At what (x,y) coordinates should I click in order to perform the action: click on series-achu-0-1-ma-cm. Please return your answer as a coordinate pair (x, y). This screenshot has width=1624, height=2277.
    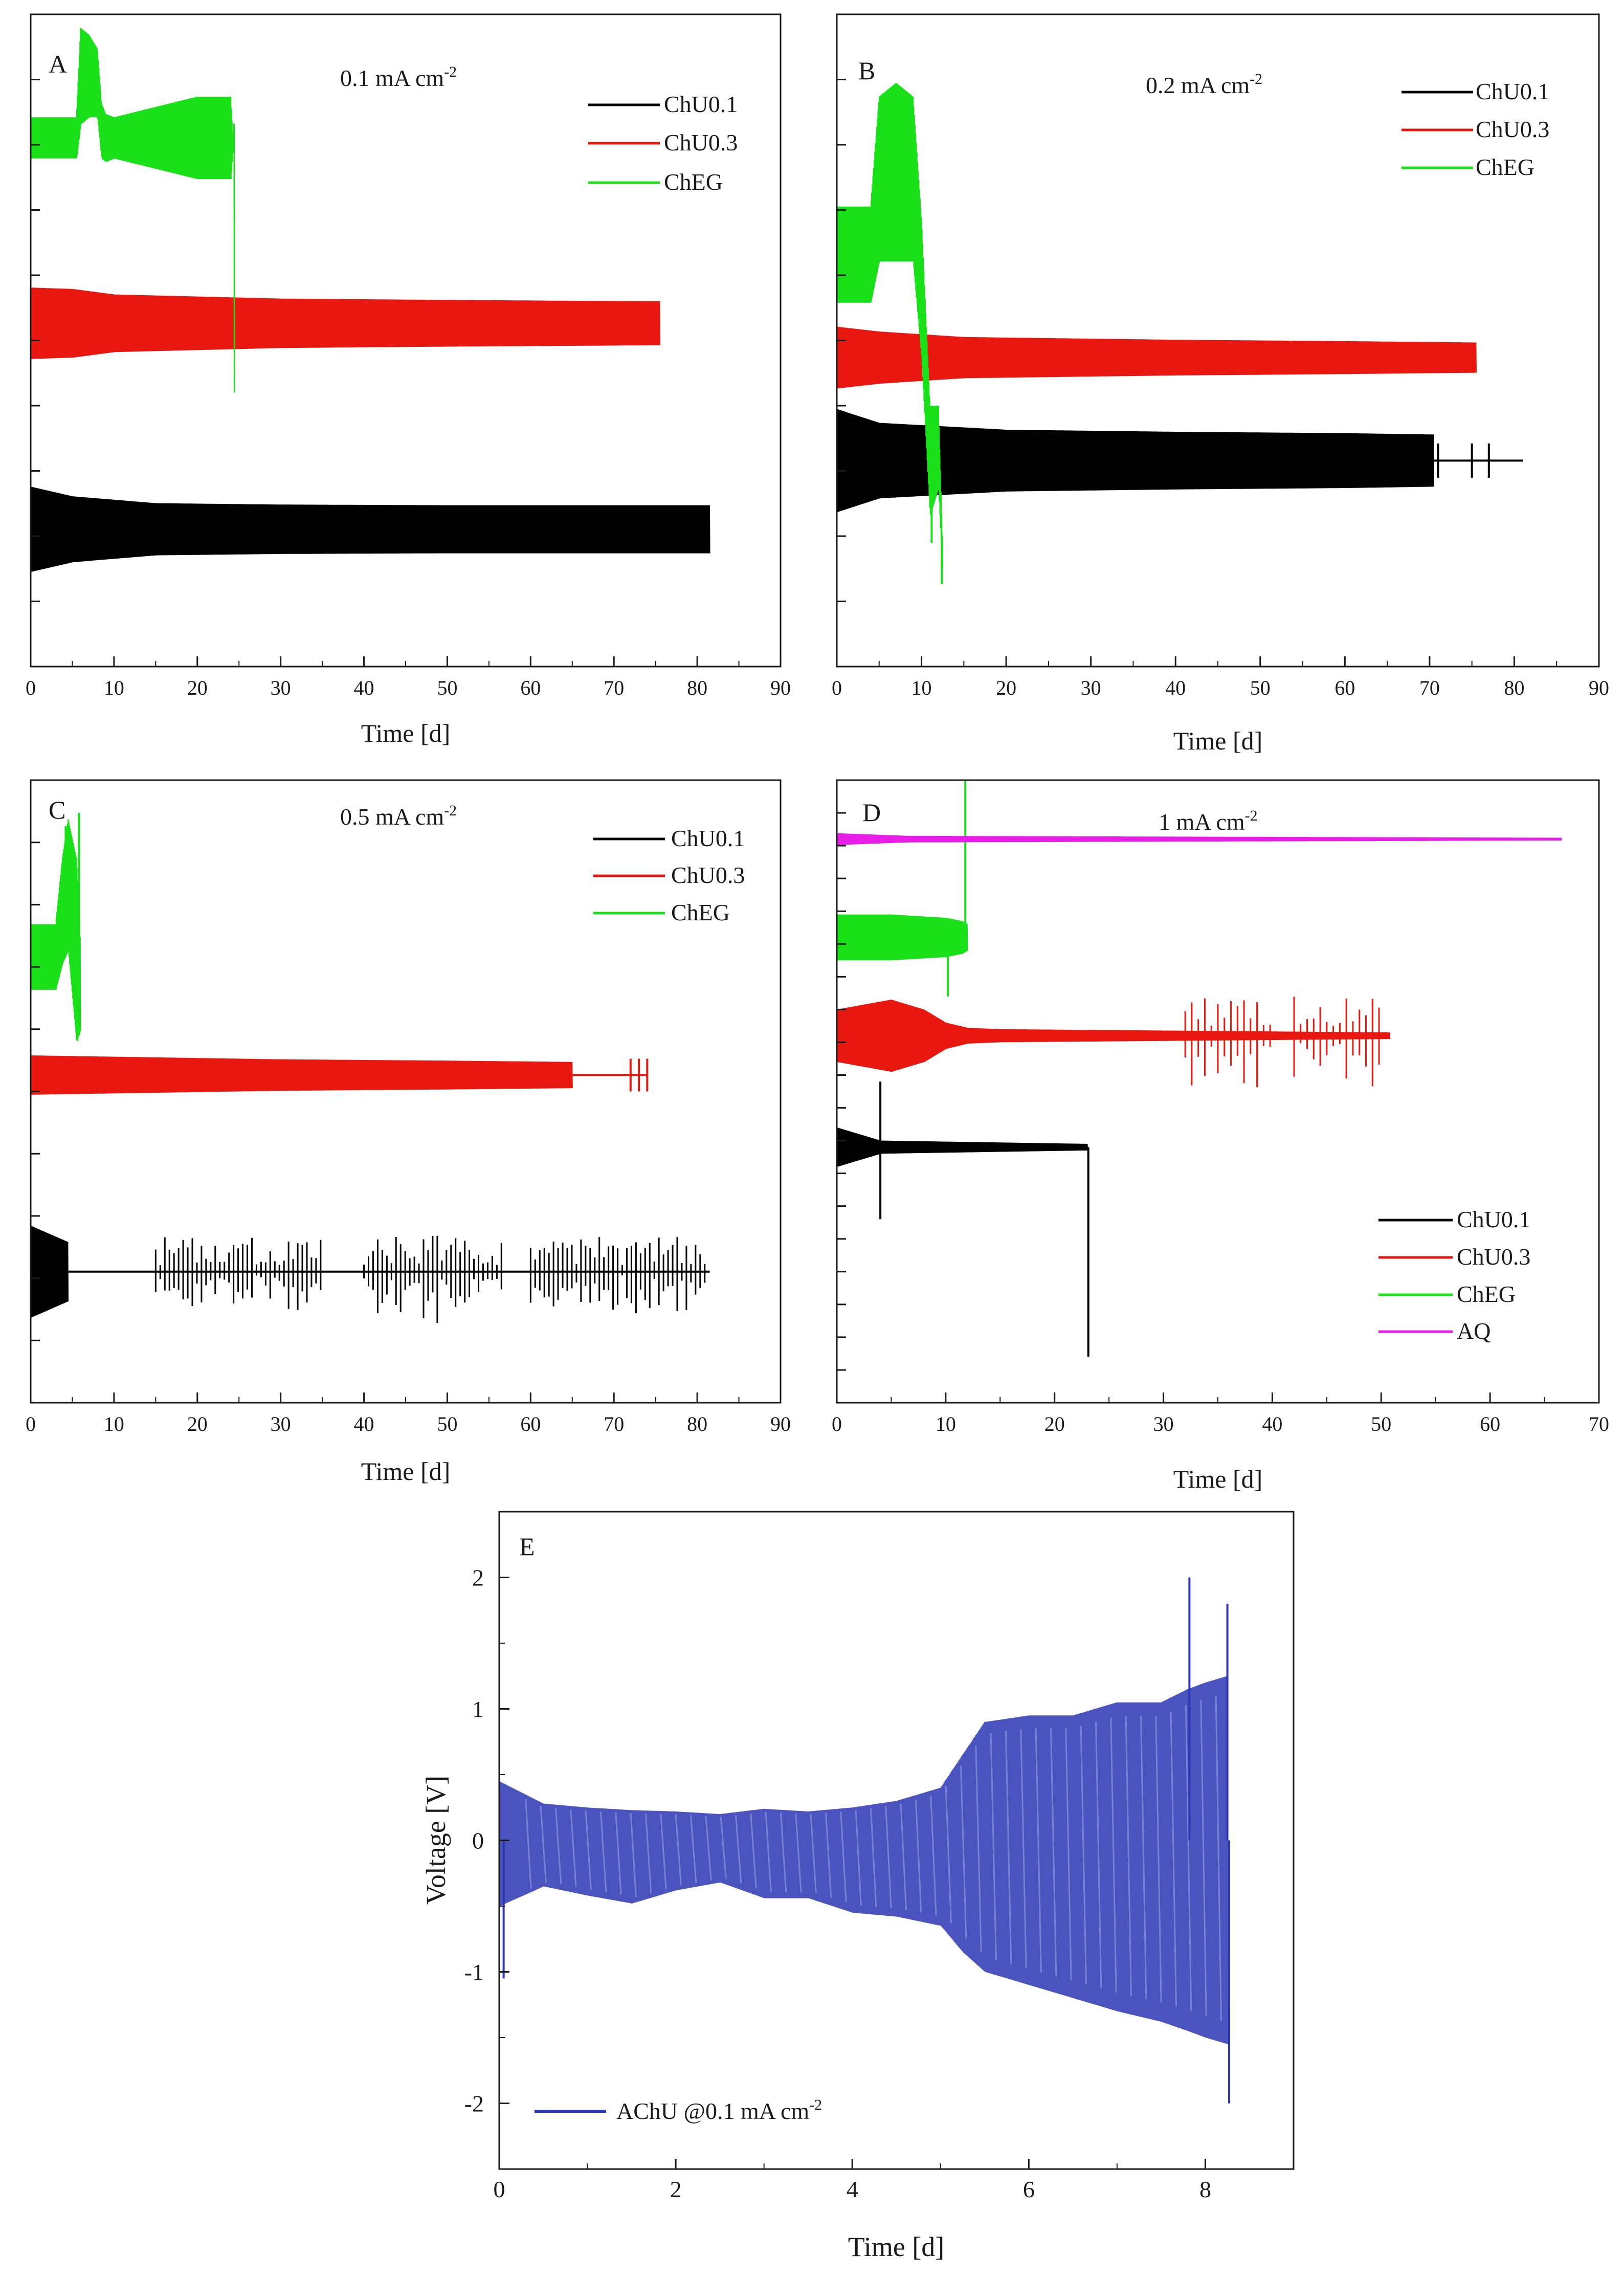
    Looking at the image, I should click on (864, 1840).